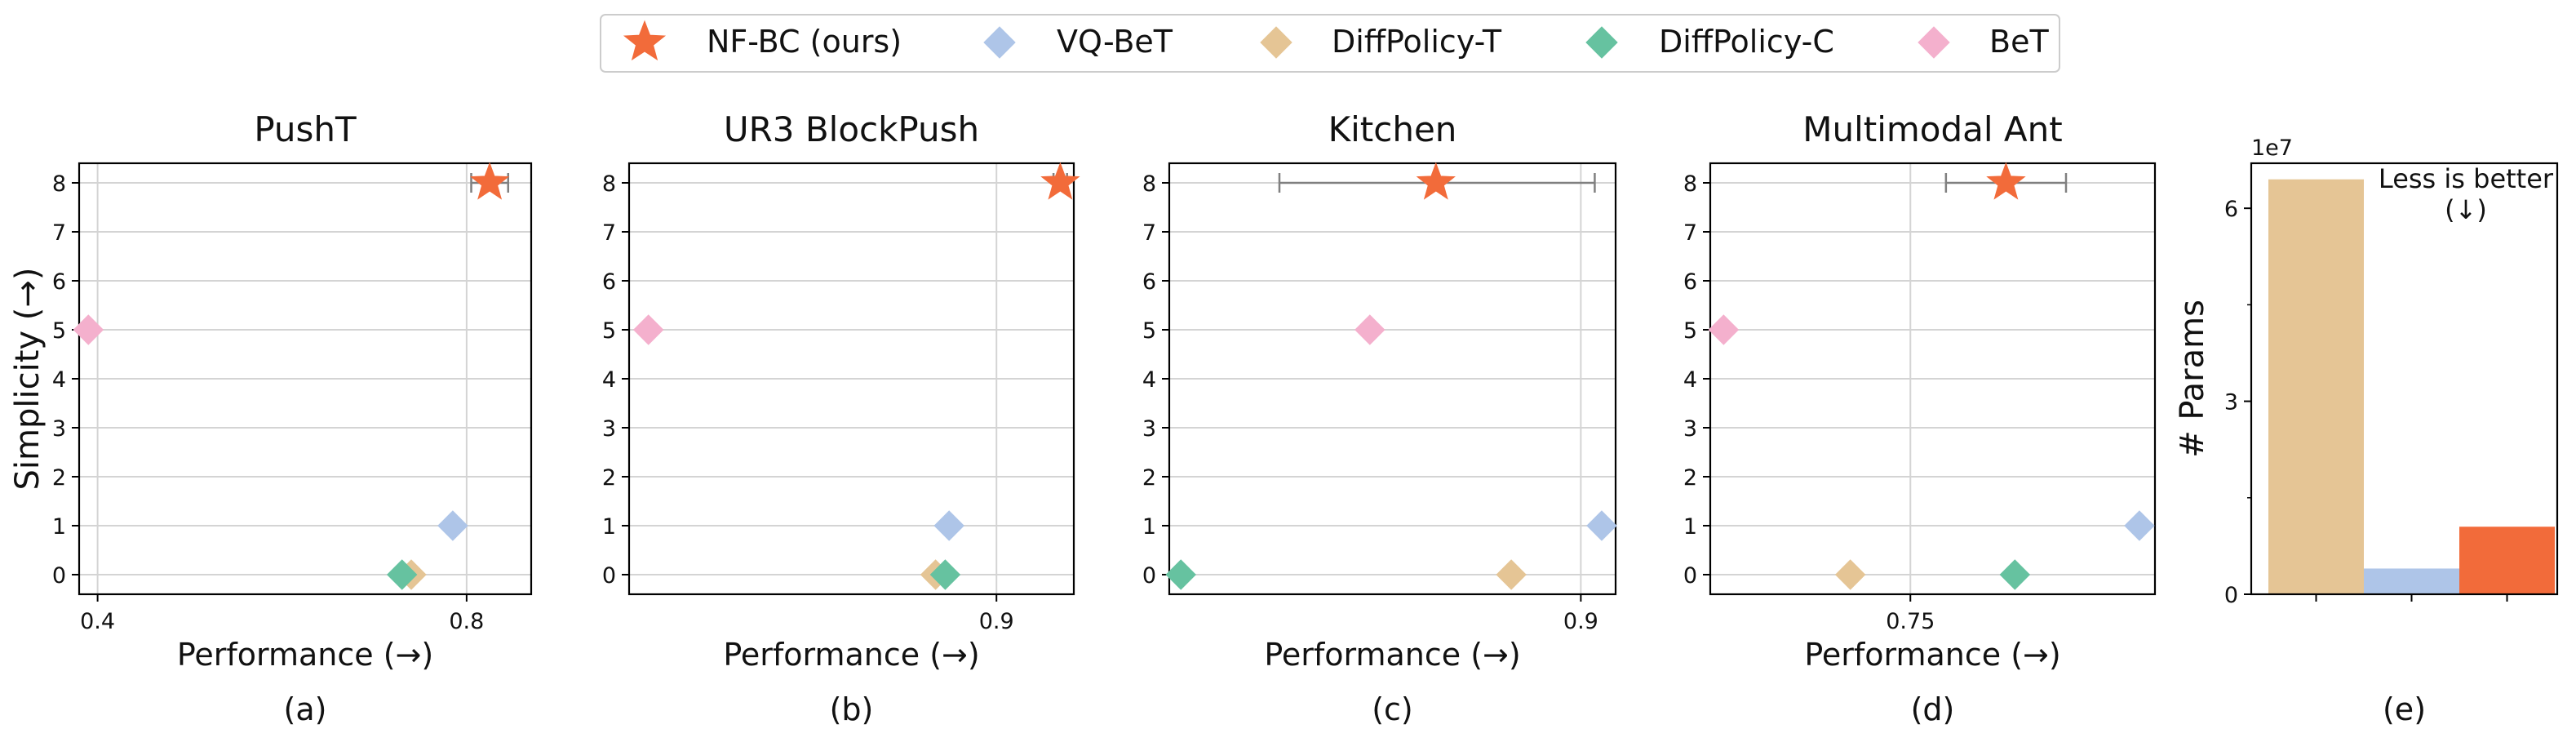  I want to click on x-tick-label: 0.75, so click(1910, 621).